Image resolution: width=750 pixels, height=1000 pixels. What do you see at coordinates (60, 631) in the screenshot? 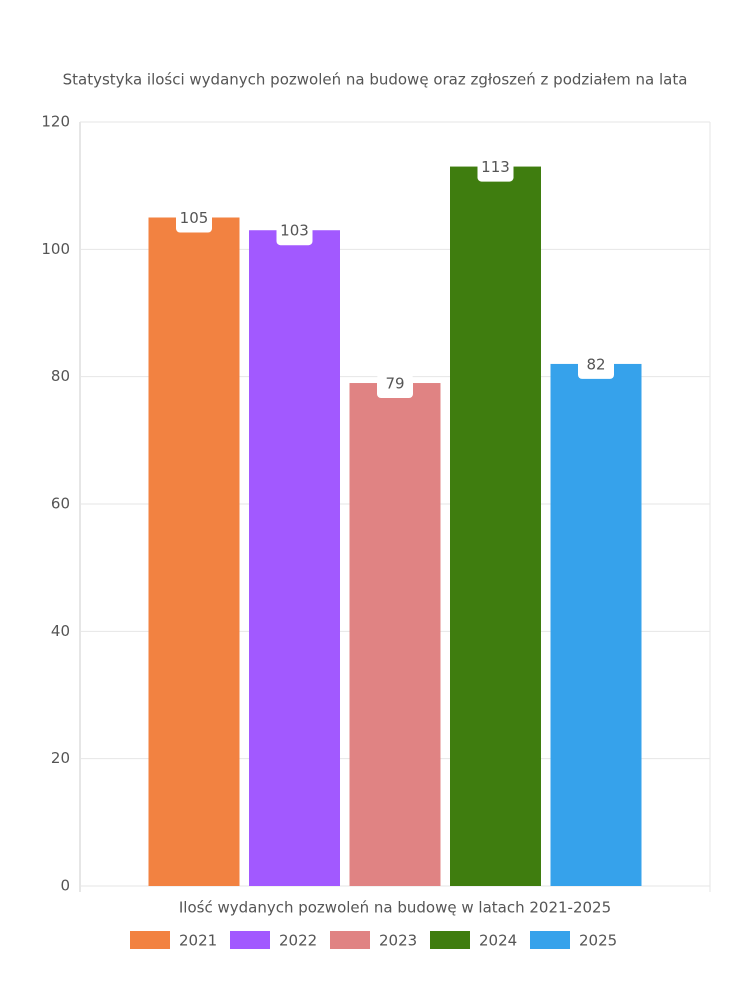
I see `y-tick-label: 40` at bounding box center [60, 631].